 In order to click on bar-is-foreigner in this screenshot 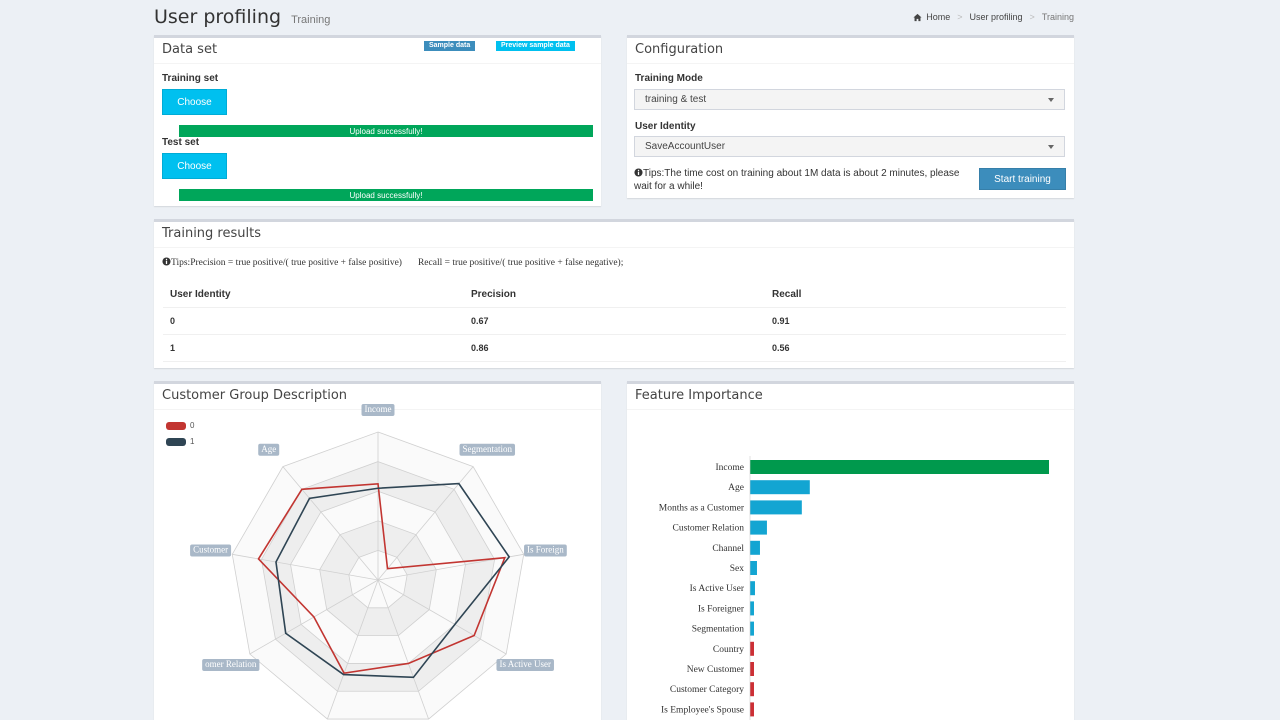, I will do `click(752, 608)`.